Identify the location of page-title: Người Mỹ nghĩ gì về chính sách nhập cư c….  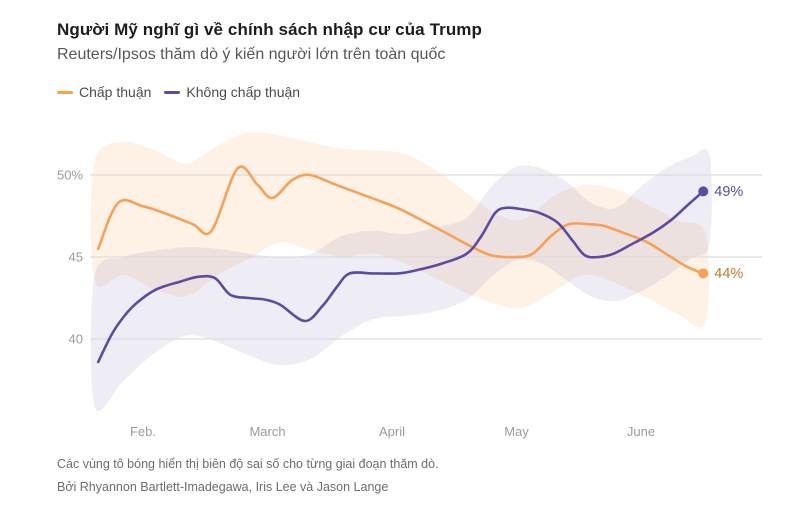
(270, 29).